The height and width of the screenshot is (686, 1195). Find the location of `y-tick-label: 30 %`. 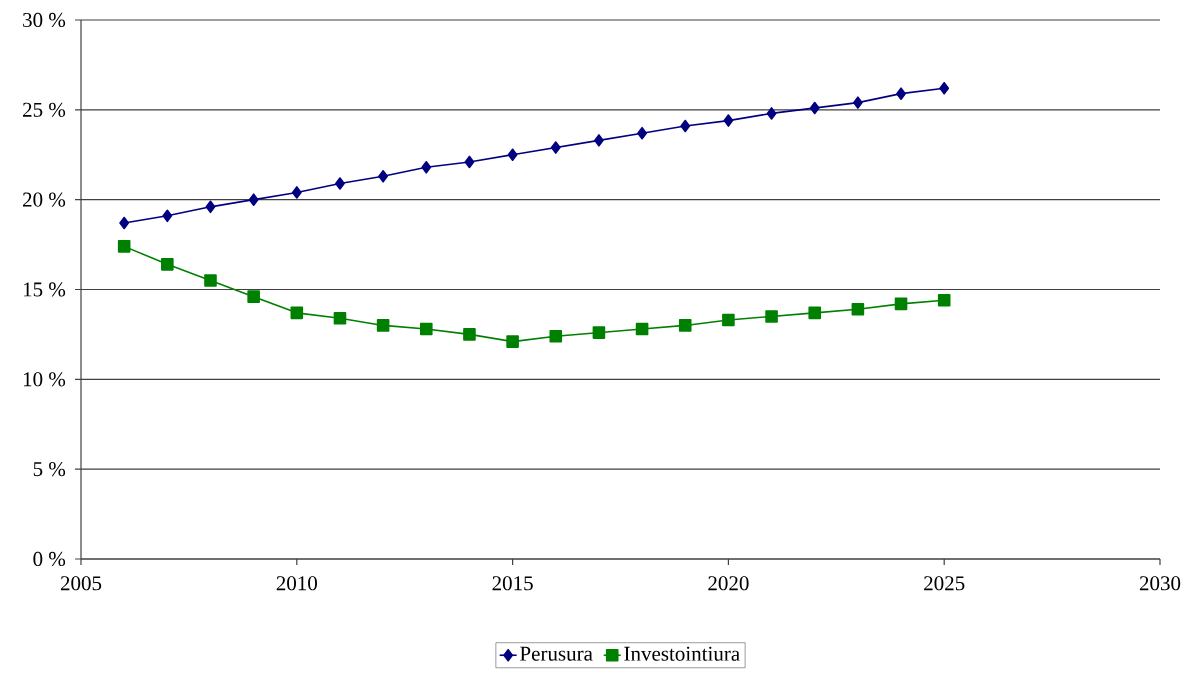

y-tick-label: 30 % is located at coordinates (44, 20).